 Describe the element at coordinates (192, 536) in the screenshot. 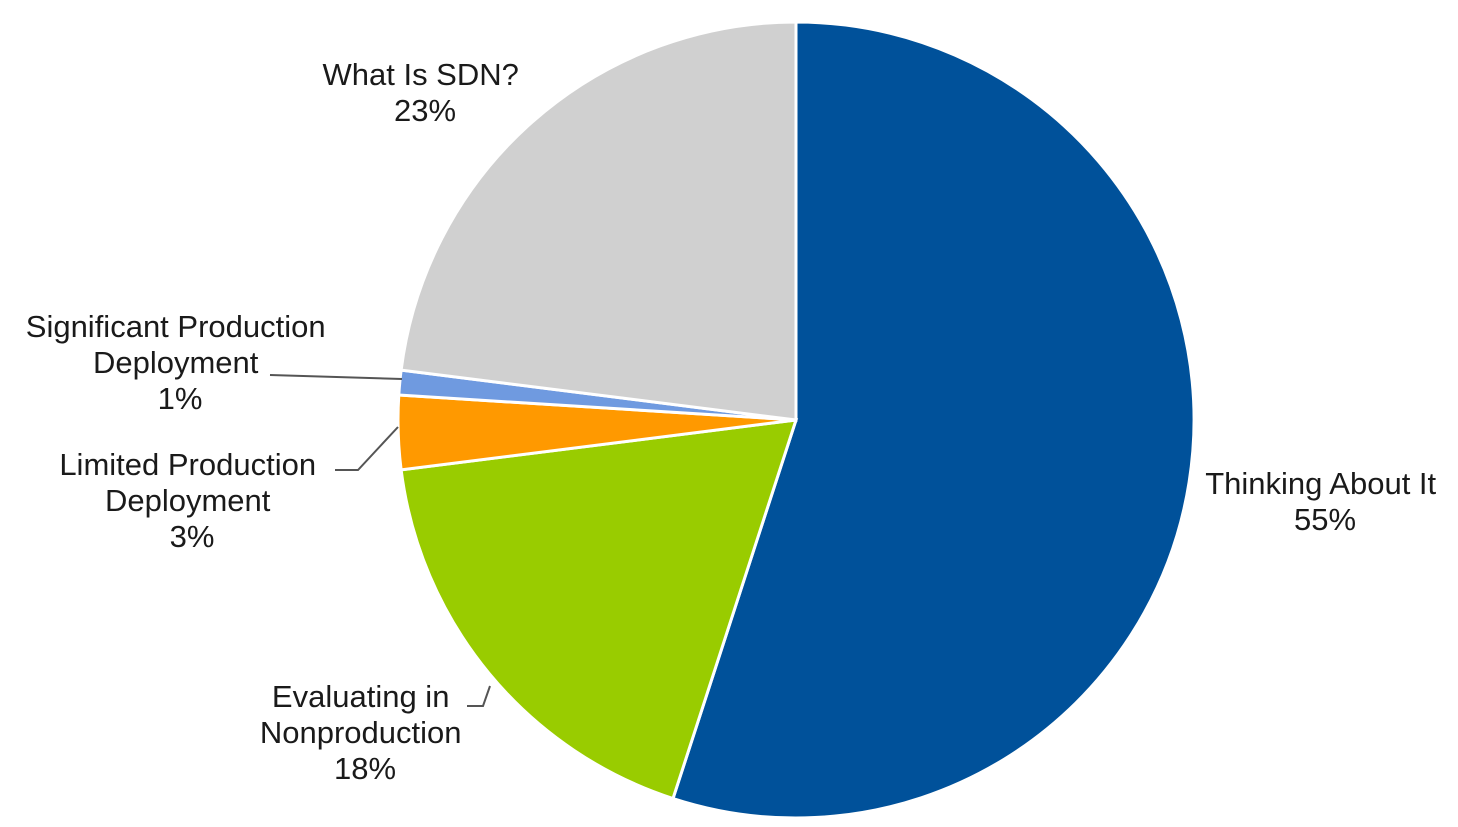

I see `slice-percent: 3%` at that location.